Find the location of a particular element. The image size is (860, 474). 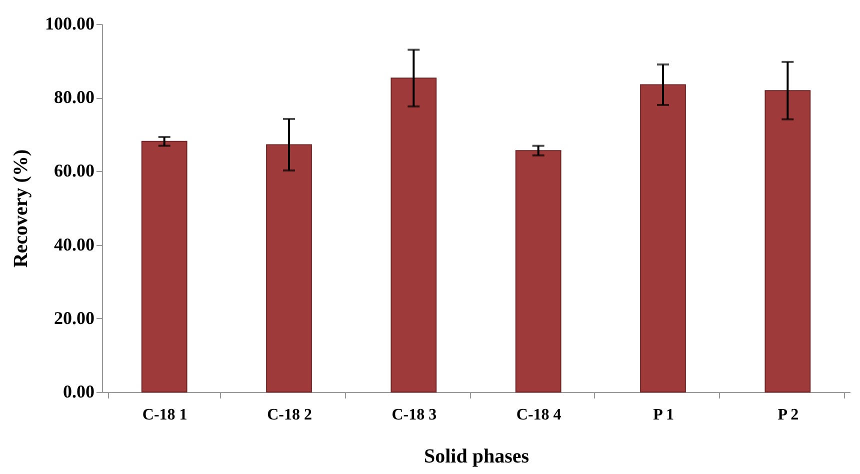

x-tick-label: C-18 1 is located at coordinates (165, 415).